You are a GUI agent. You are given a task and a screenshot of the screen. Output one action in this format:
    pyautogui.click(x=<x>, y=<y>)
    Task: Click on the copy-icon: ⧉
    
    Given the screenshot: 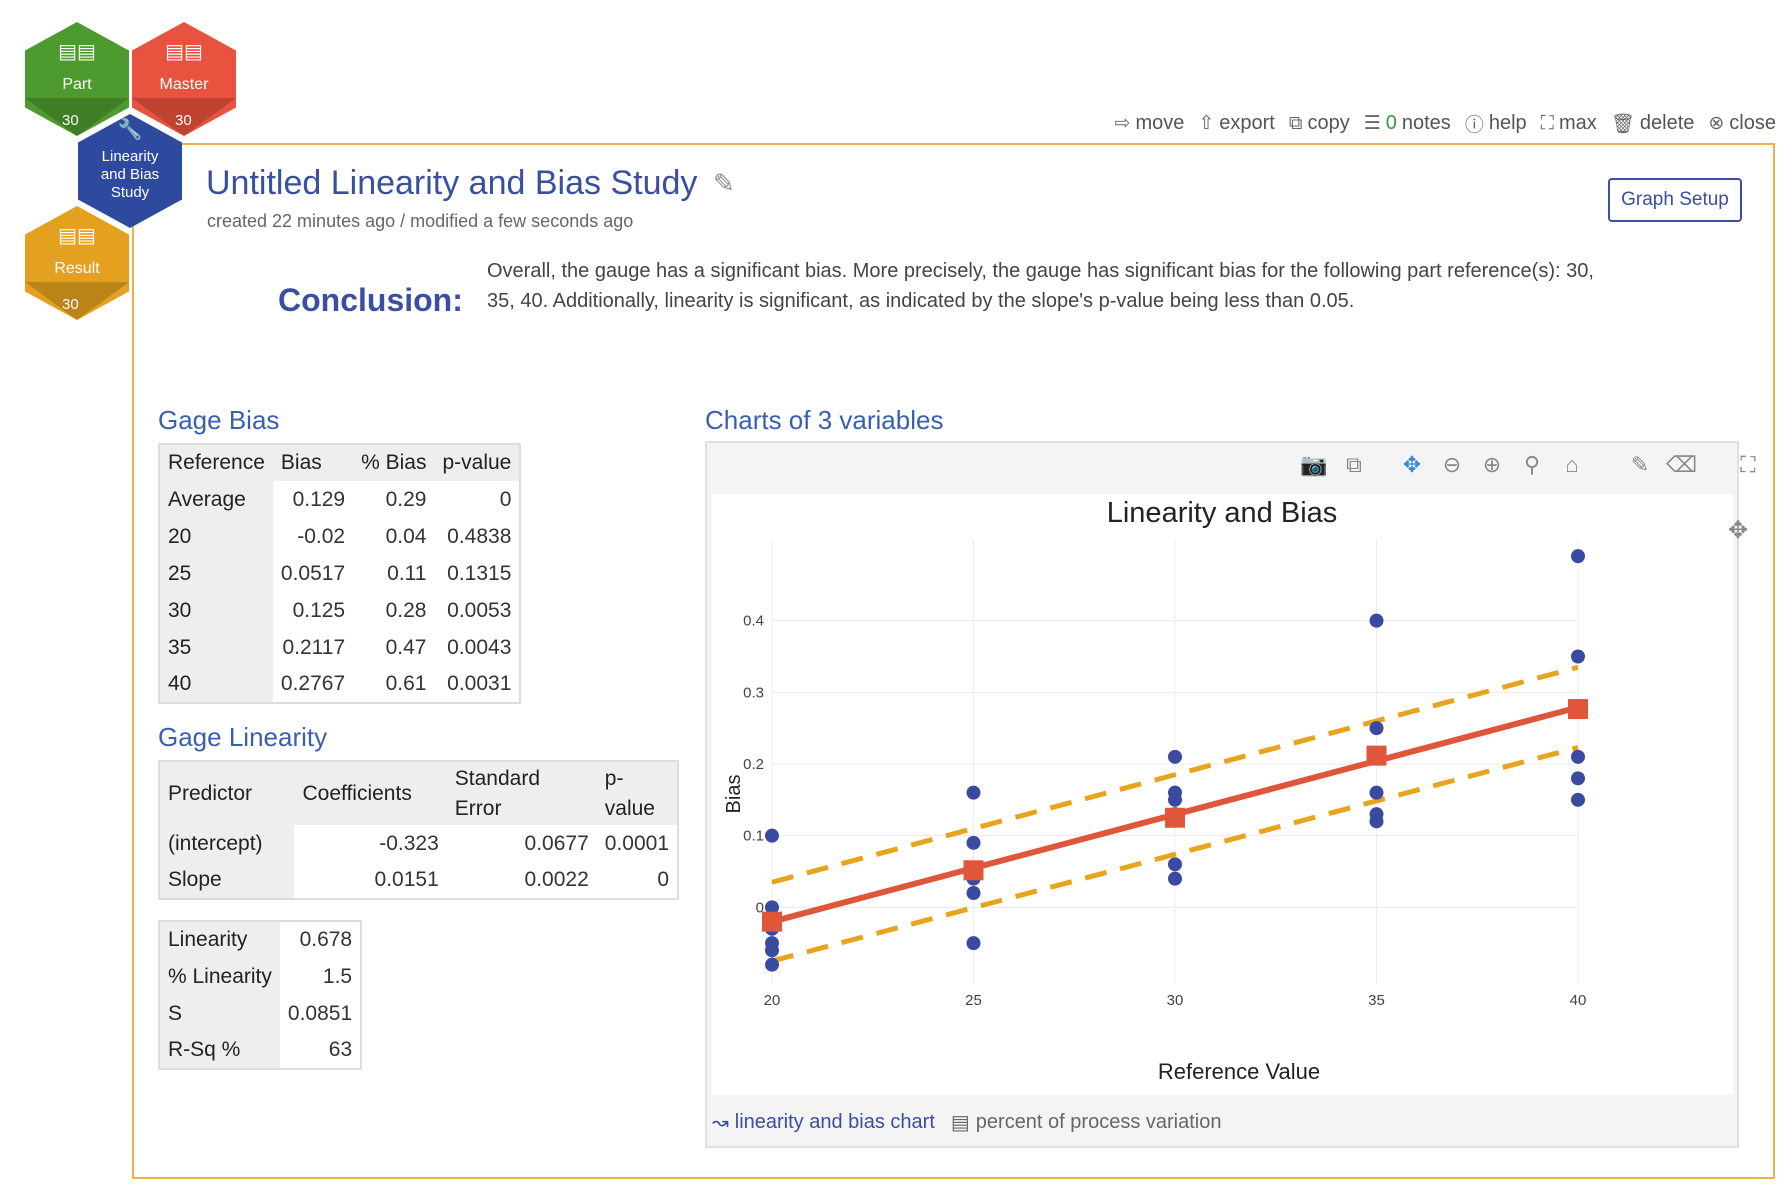 What is the action you would take?
    pyautogui.click(x=1295, y=123)
    